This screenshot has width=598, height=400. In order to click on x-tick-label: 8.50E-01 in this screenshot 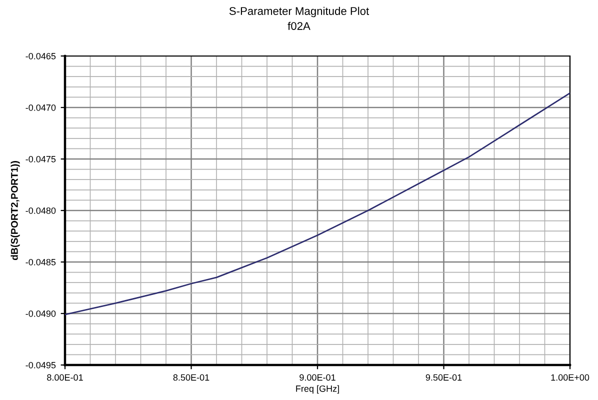, I will do `click(191, 377)`.